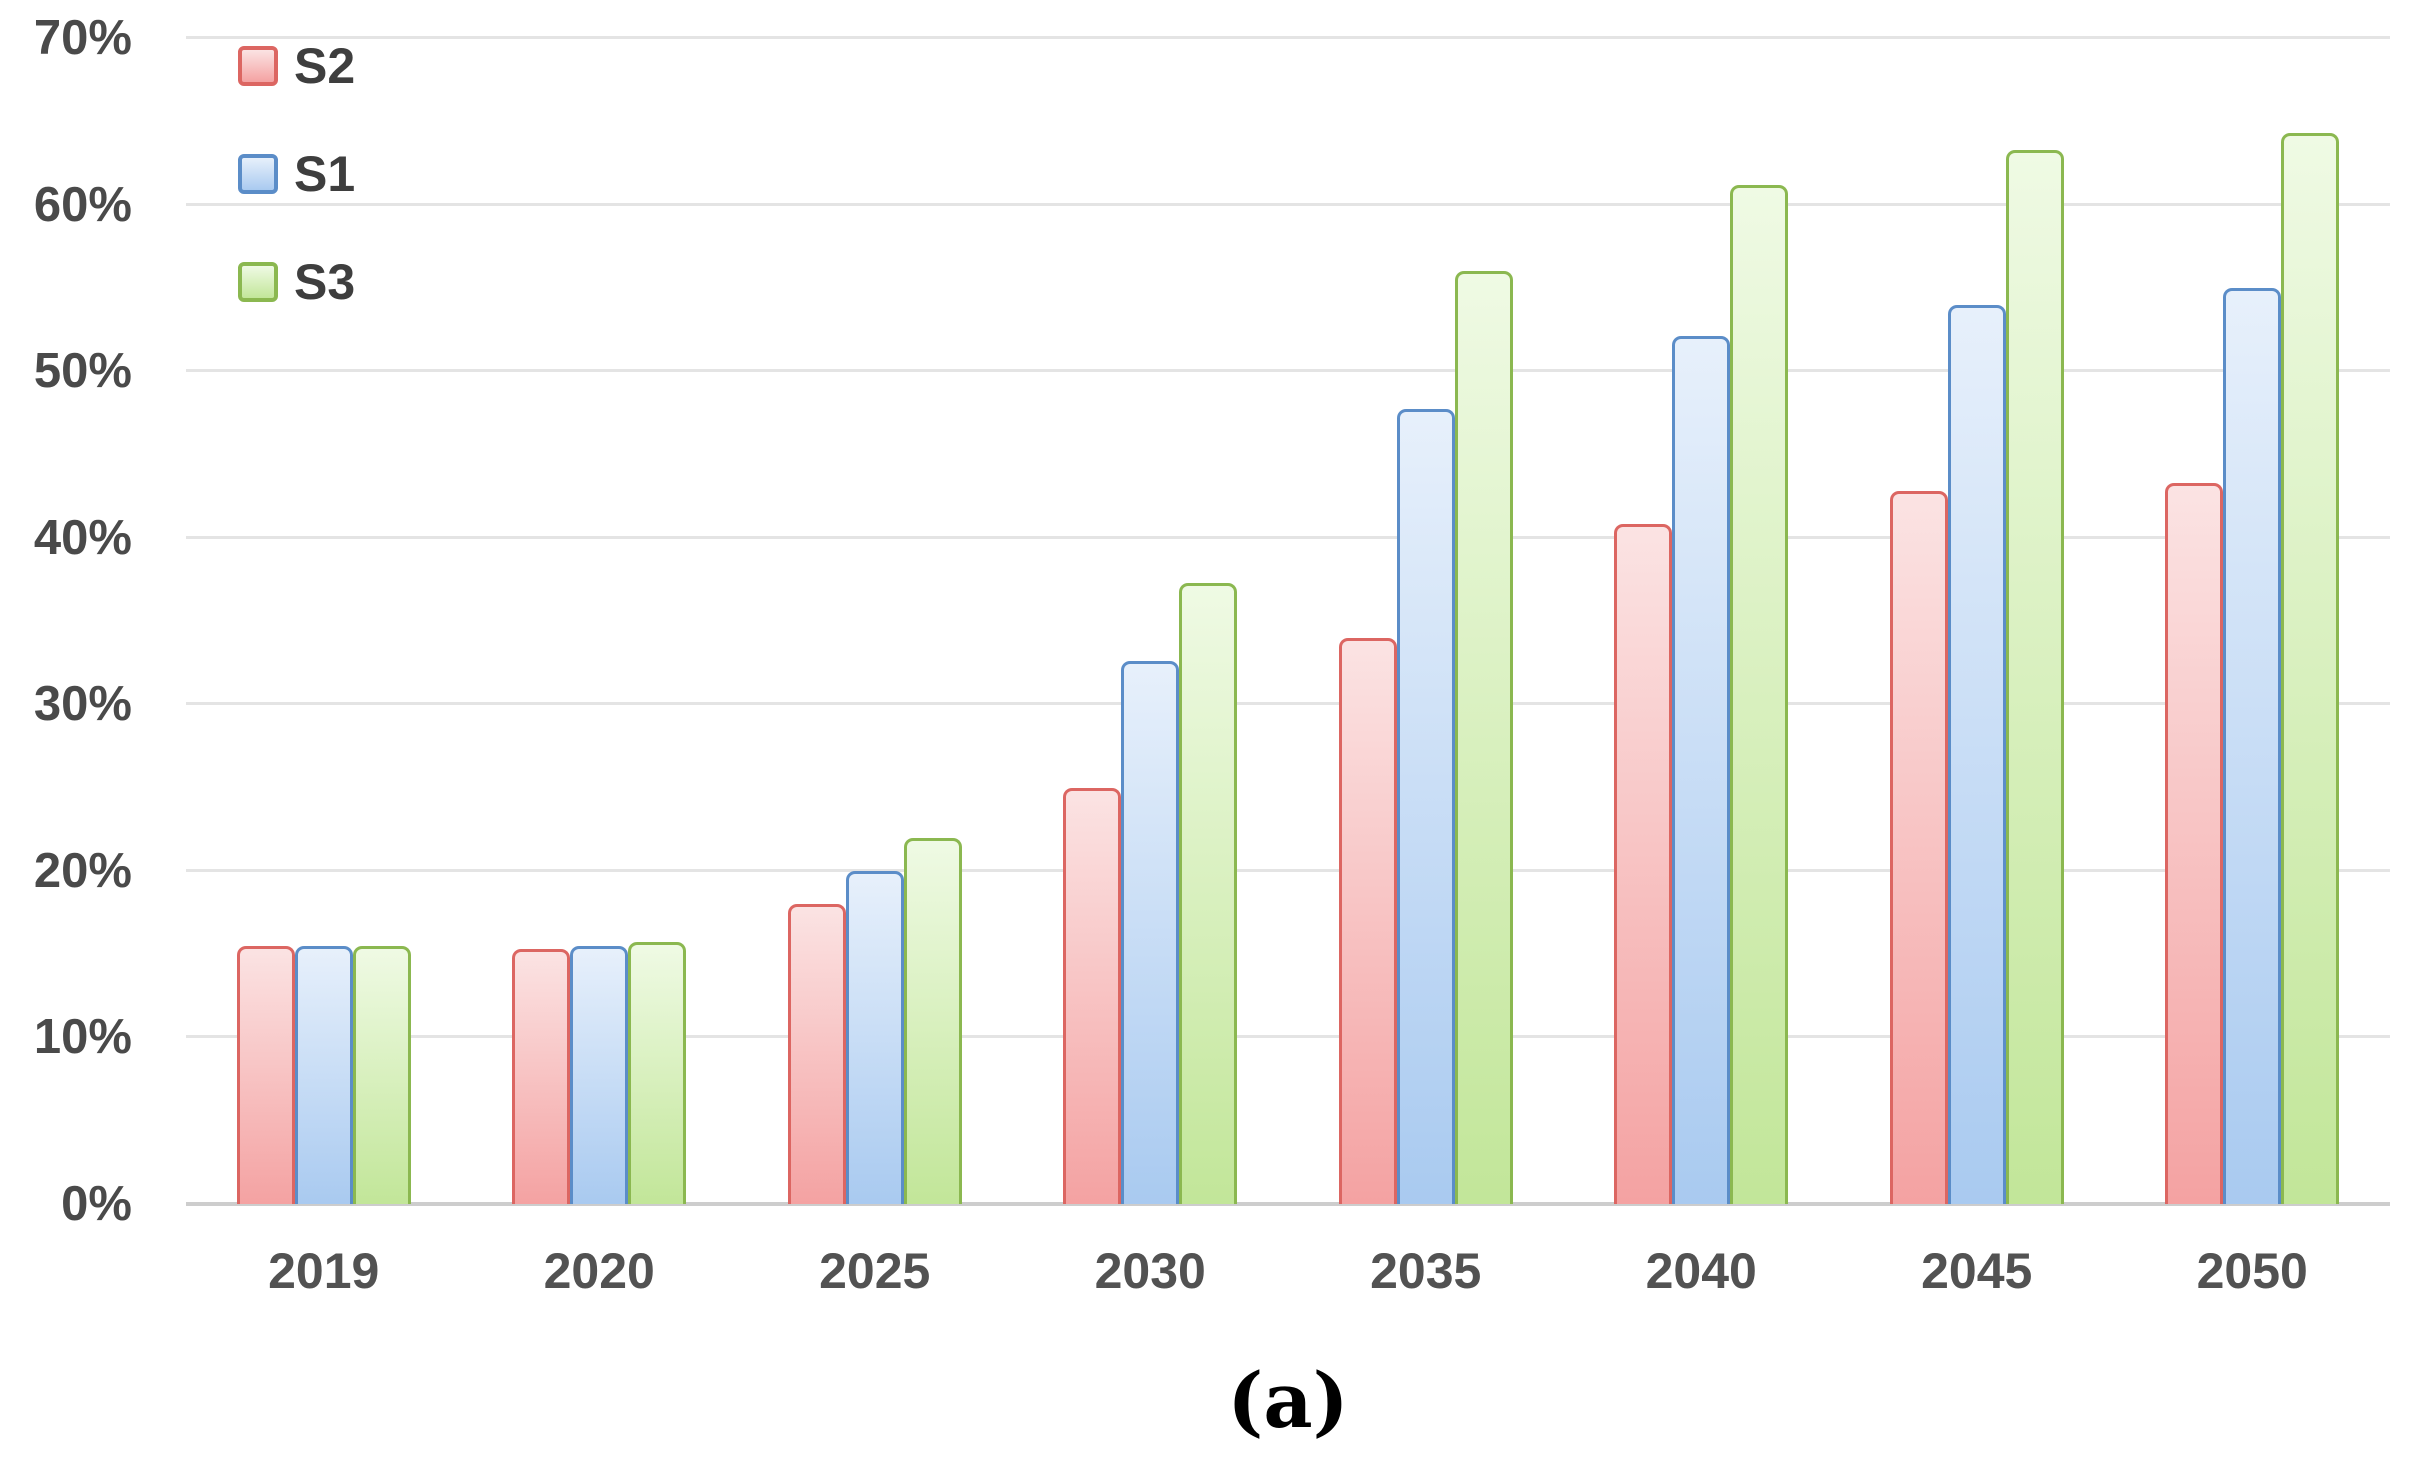  What do you see at coordinates (1918, 847) in the screenshot?
I see `bar-s2-2045` at bounding box center [1918, 847].